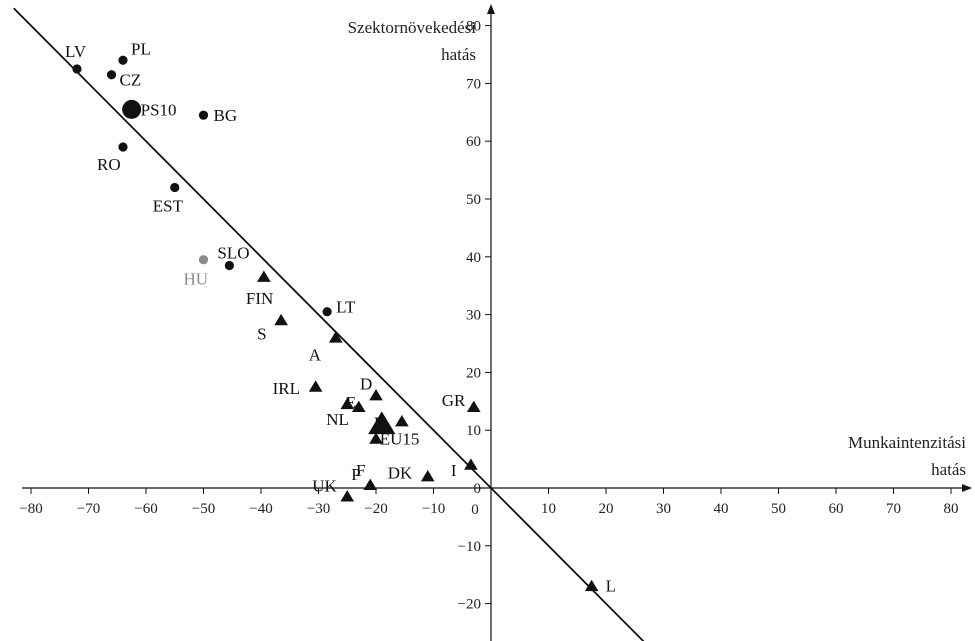 The image size is (975, 641). What do you see at coordinates (454, 470) in the screenshot?
I see `point-label-i: I` at bounding box center [454, 470].